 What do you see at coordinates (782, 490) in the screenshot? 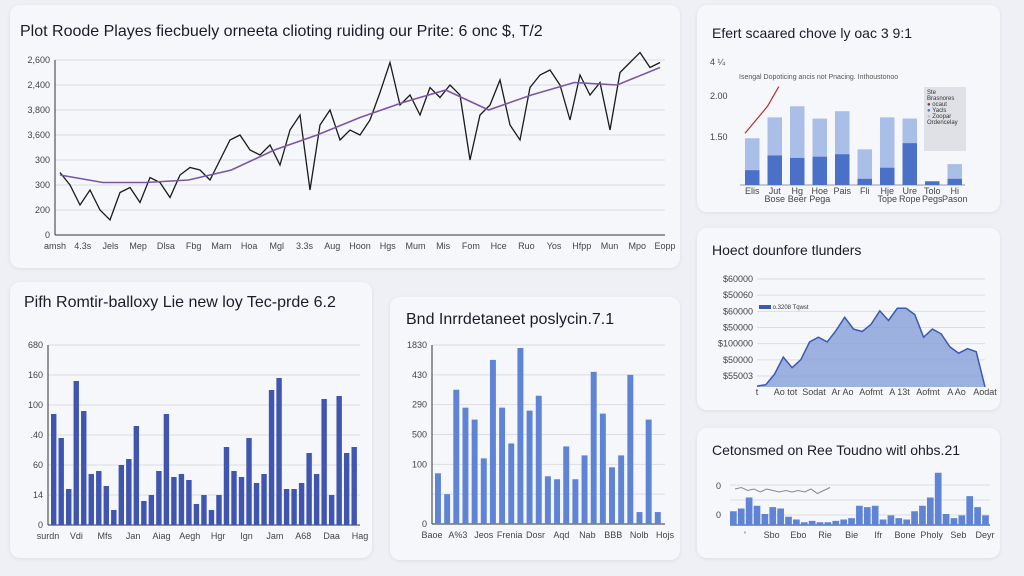
I see `series-line` at bounding box center [782, 490].